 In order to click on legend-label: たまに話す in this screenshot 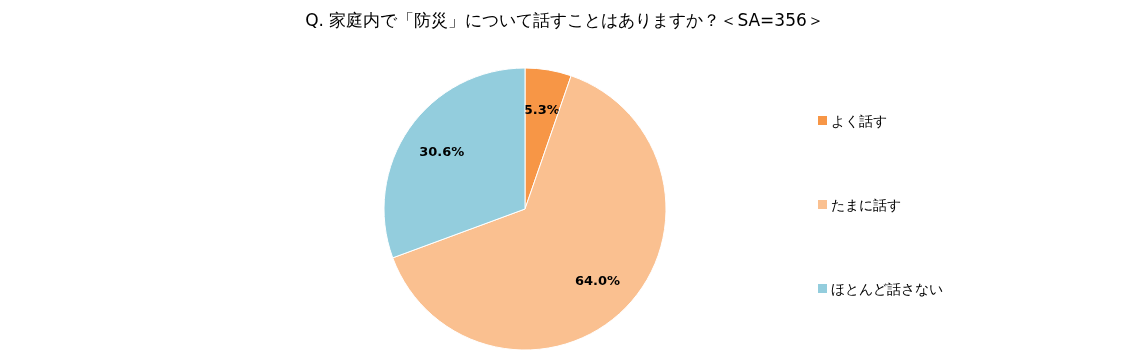, I will do `click(866, 205)`.